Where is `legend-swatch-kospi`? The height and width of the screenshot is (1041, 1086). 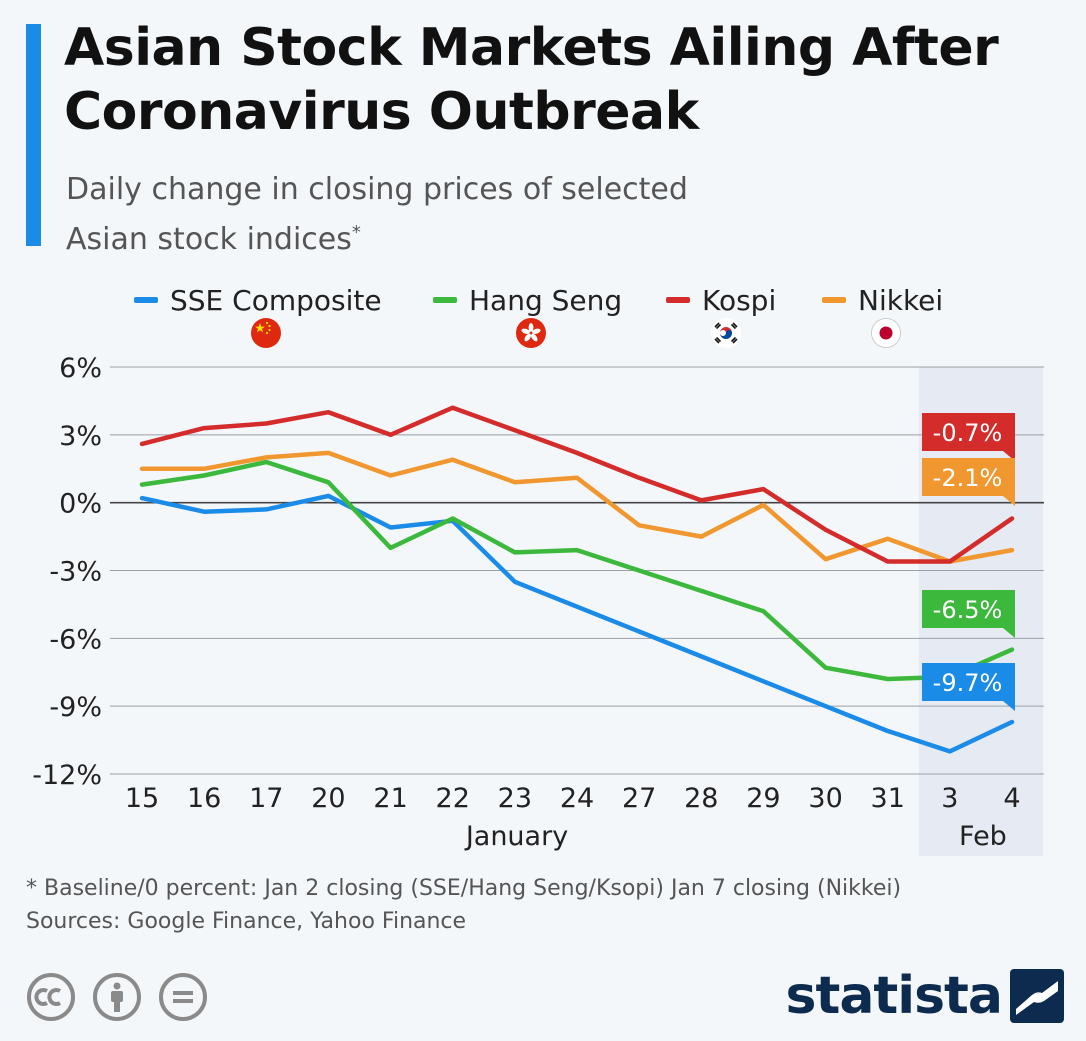
legend-swatch-kospi is located at coordinates (678, 300).